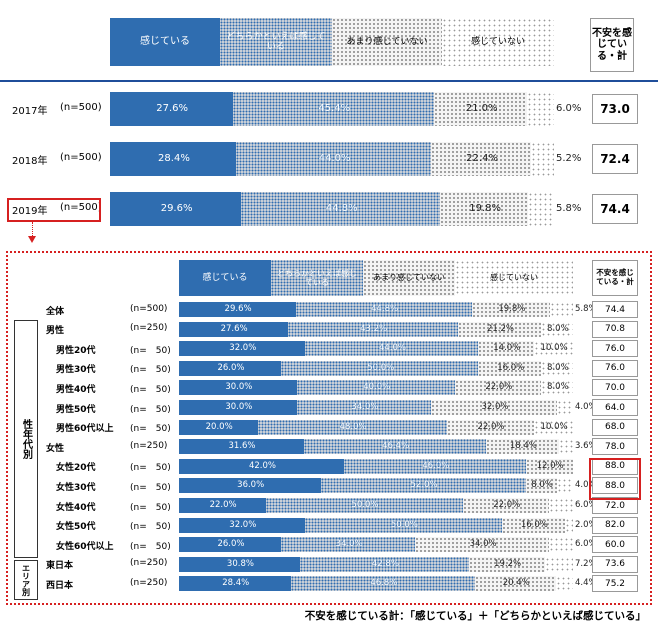  What do you see at coordinates (514, 278) in the screenshot?
I see `detail-legend-s4: 感じていない` at bounding box center [514, 278].